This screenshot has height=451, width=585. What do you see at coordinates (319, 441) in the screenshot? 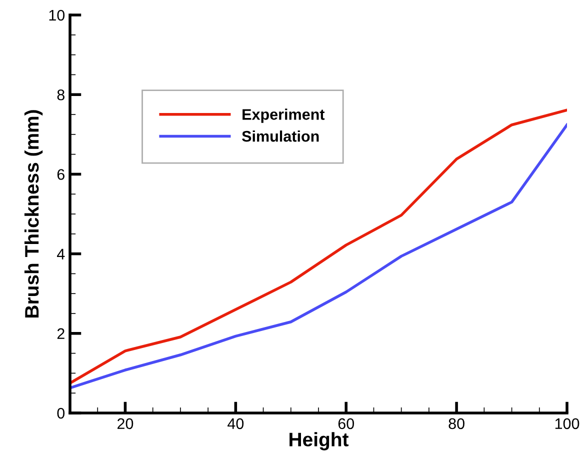
I see `x-axis-title: Height` at bounding box center [319, 441].